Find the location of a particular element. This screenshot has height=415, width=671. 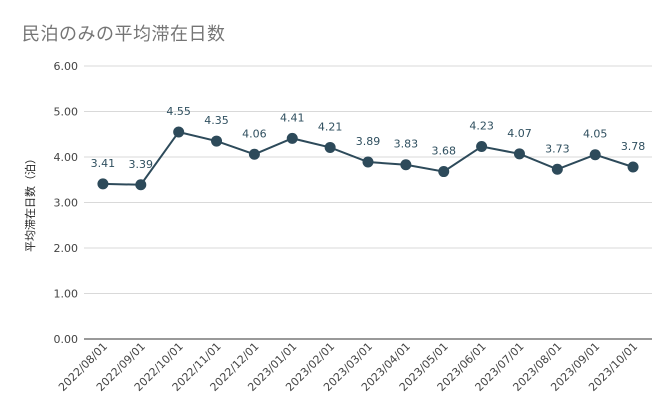

data-label: 4.07 is located at coordinates (519, 133).